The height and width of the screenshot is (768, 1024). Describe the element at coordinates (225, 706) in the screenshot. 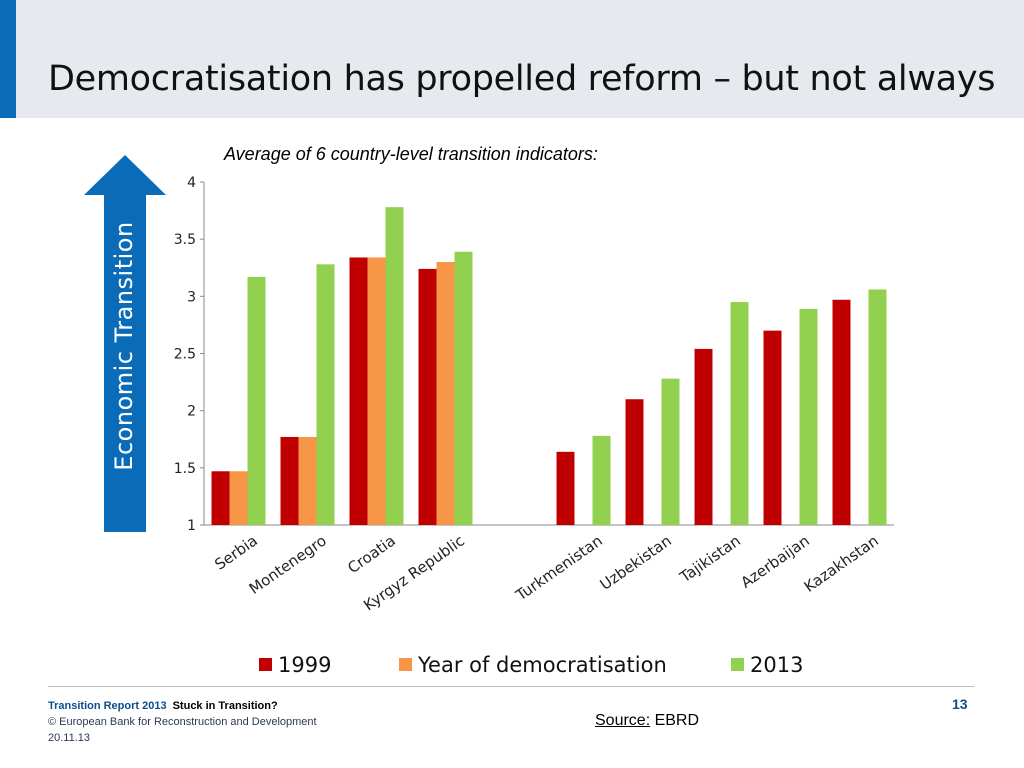

I see `footer-section-title: Stuck in Transition?` at that location.